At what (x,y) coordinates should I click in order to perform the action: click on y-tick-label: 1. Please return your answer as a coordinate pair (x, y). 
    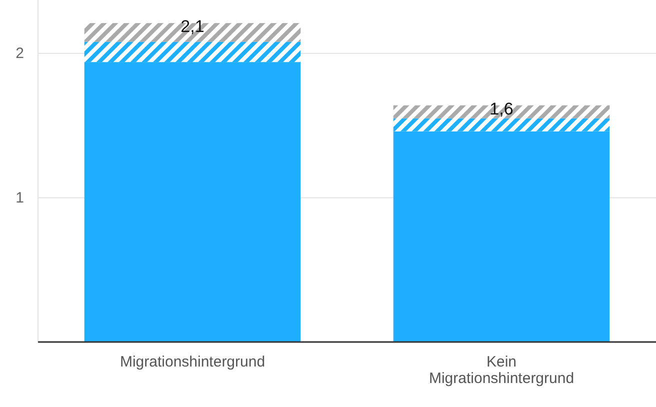
    Looking at the image, I should click on (20, 197).